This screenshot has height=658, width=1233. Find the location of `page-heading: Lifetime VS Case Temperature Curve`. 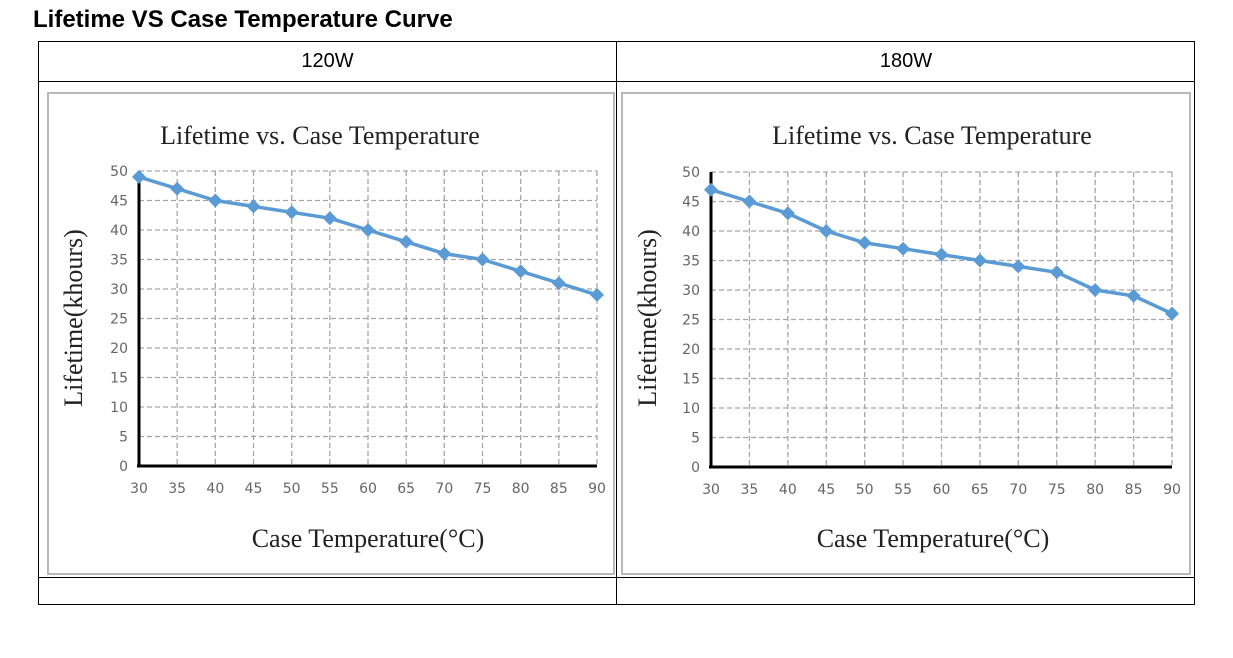

page-heading: Lifetime VS Case Temperature Curve is located at coordinates (243, 19).